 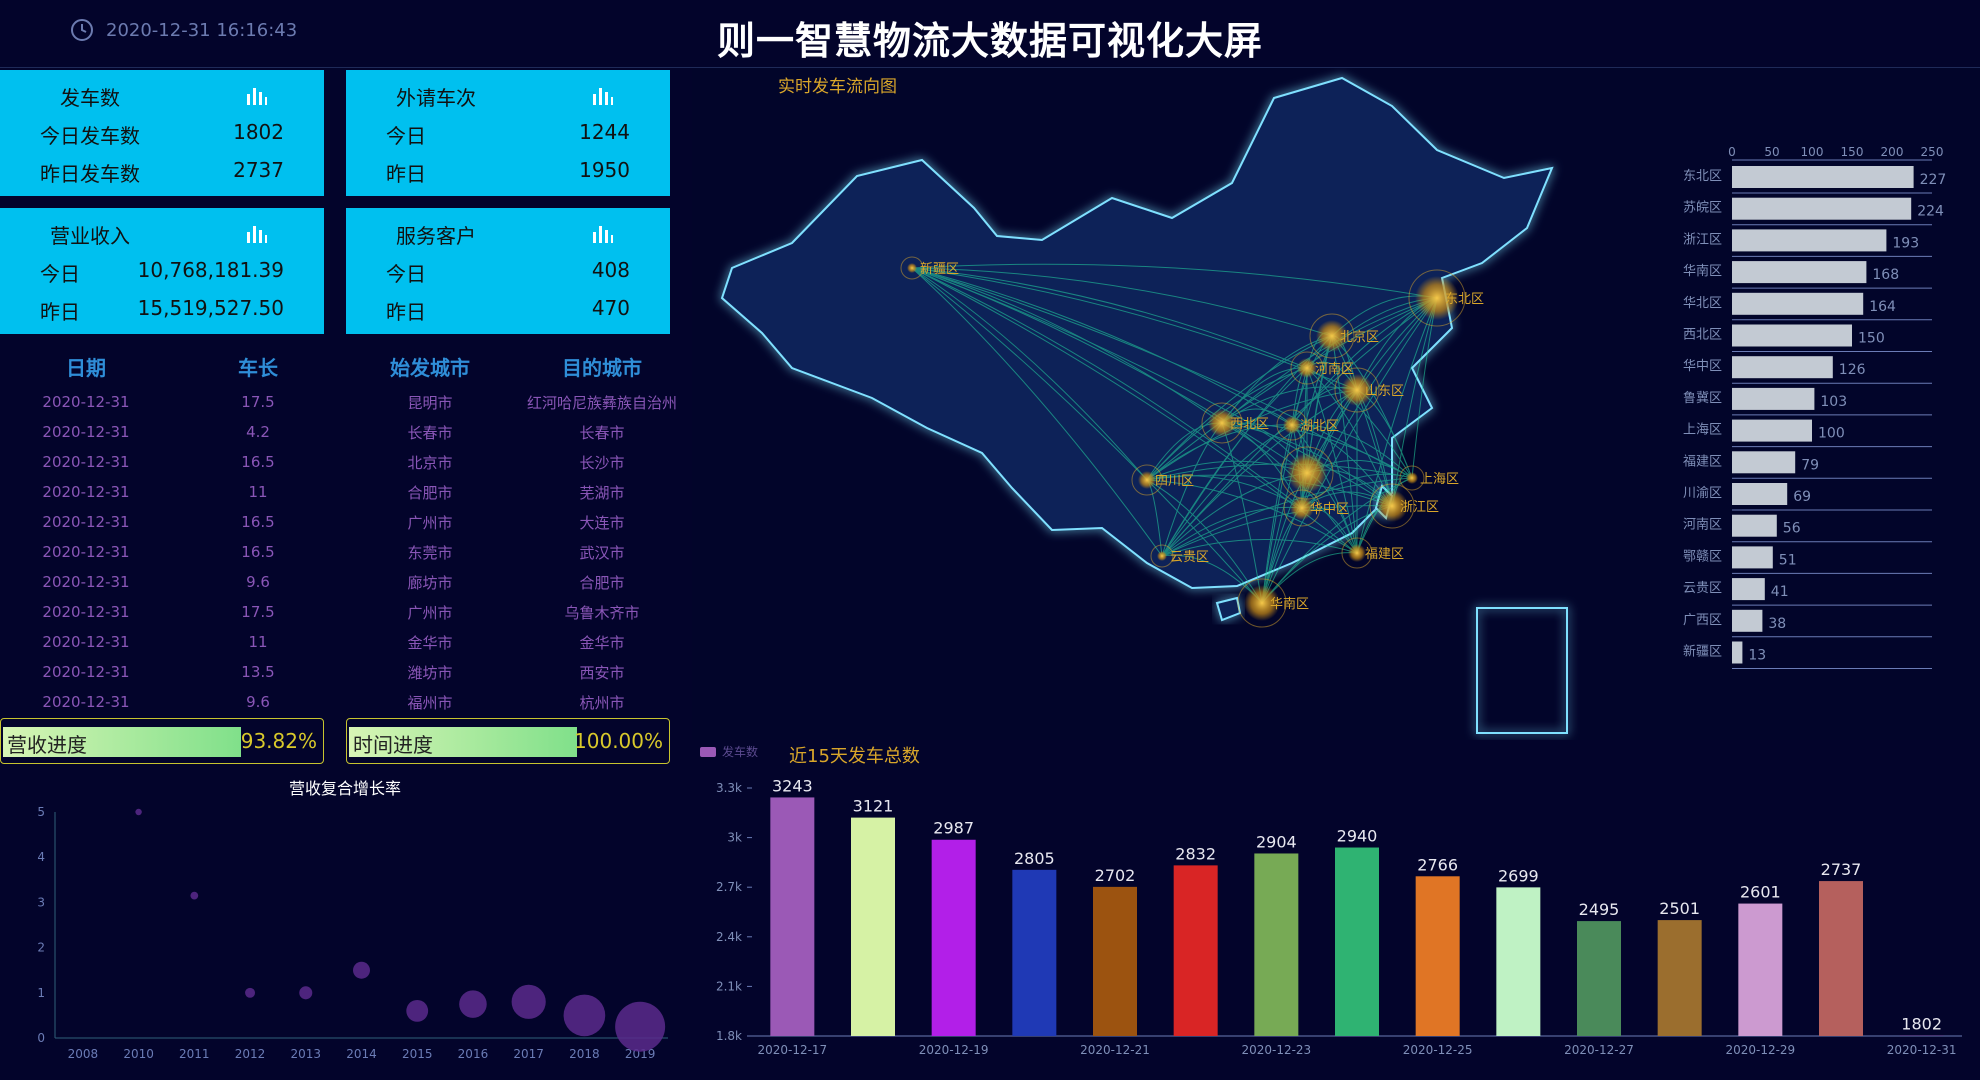 What do you see at coordinates (854, 756) in the screenshot?
I see `chart-title: 近15天发车总数` at bounding box center [854, 756].